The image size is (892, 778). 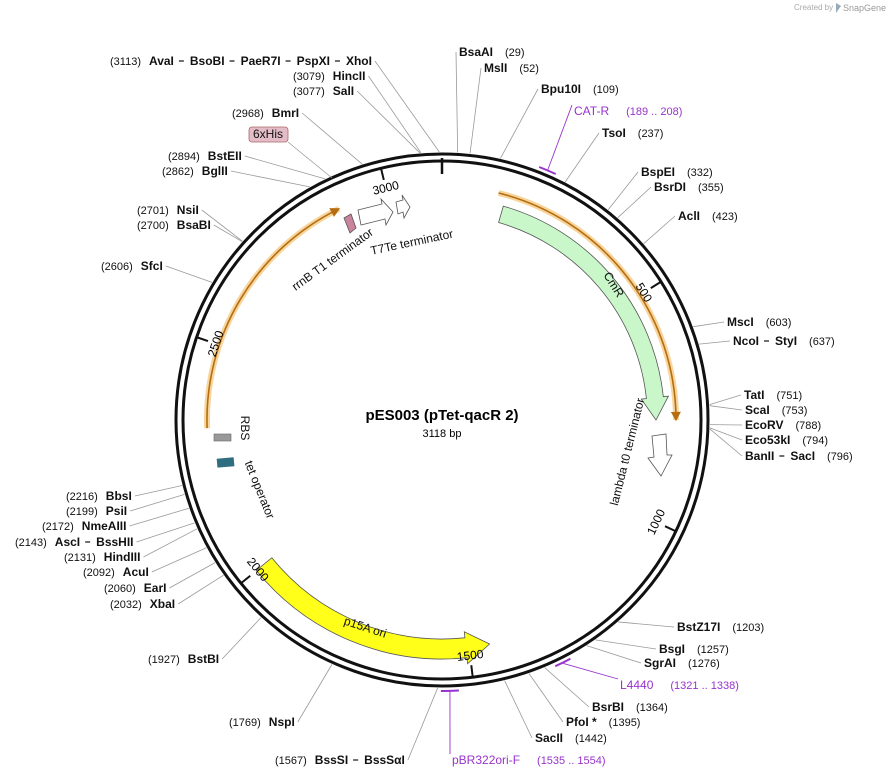 What do you see at coordinates (310, 160) in the screenshot?
I see `his-tag-leader` at bounding box center [310, 160].